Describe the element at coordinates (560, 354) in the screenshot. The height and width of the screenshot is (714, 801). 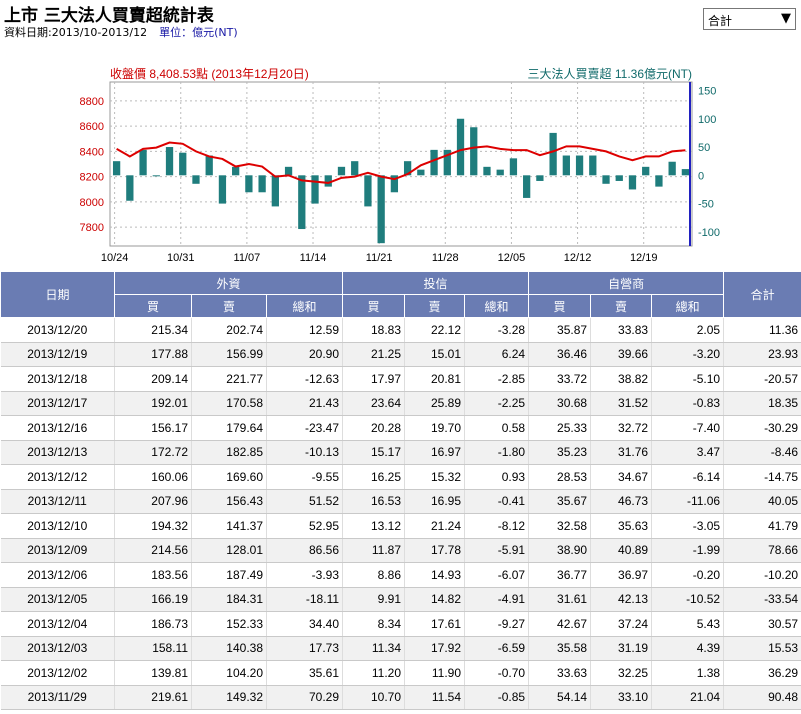
I see `table-cell: 36.46` at that location.